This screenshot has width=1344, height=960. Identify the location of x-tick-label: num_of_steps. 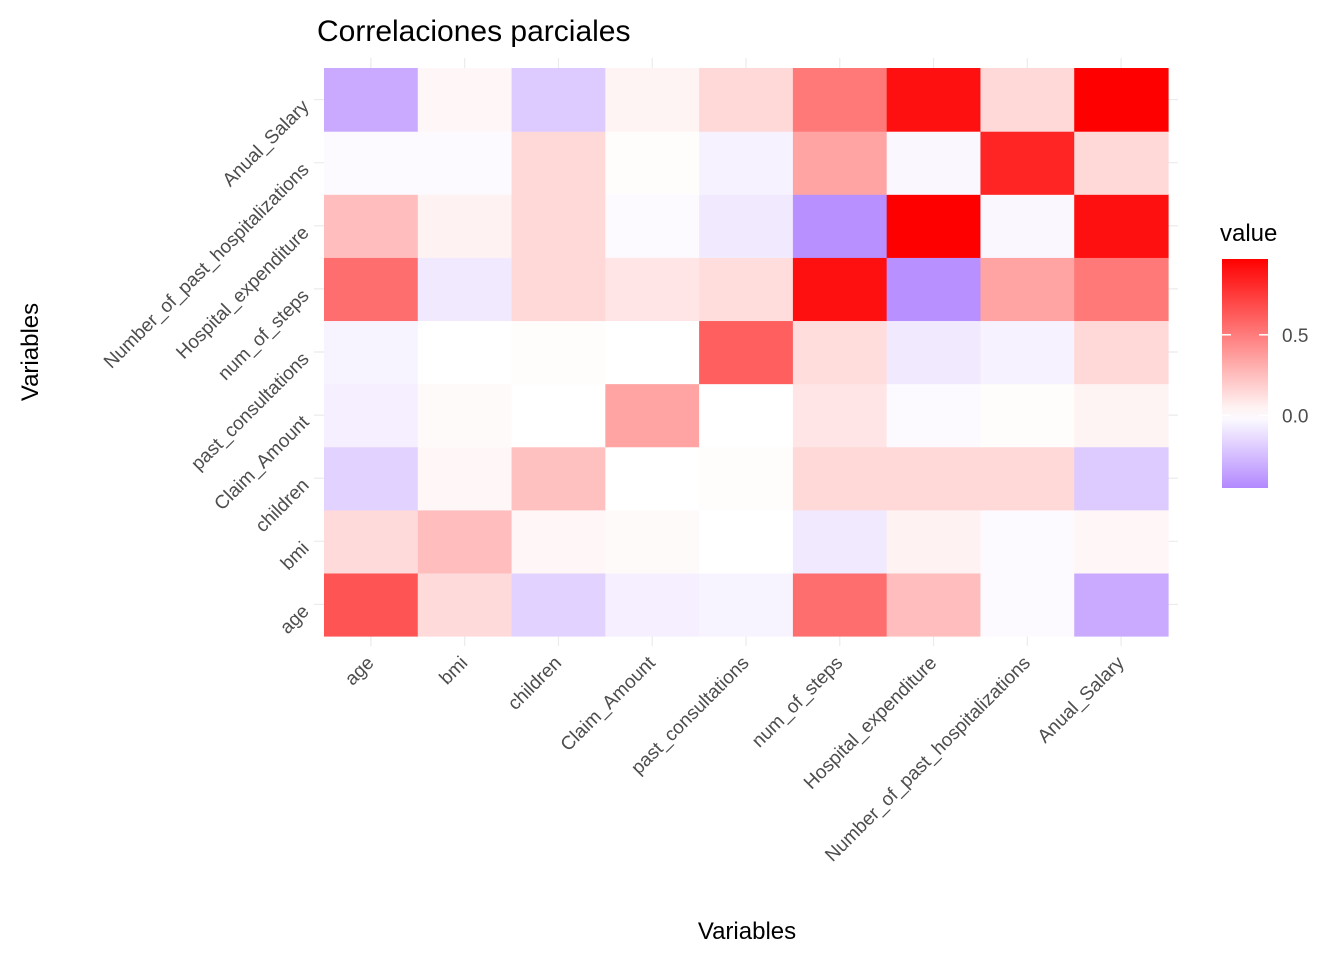
(797, 702).